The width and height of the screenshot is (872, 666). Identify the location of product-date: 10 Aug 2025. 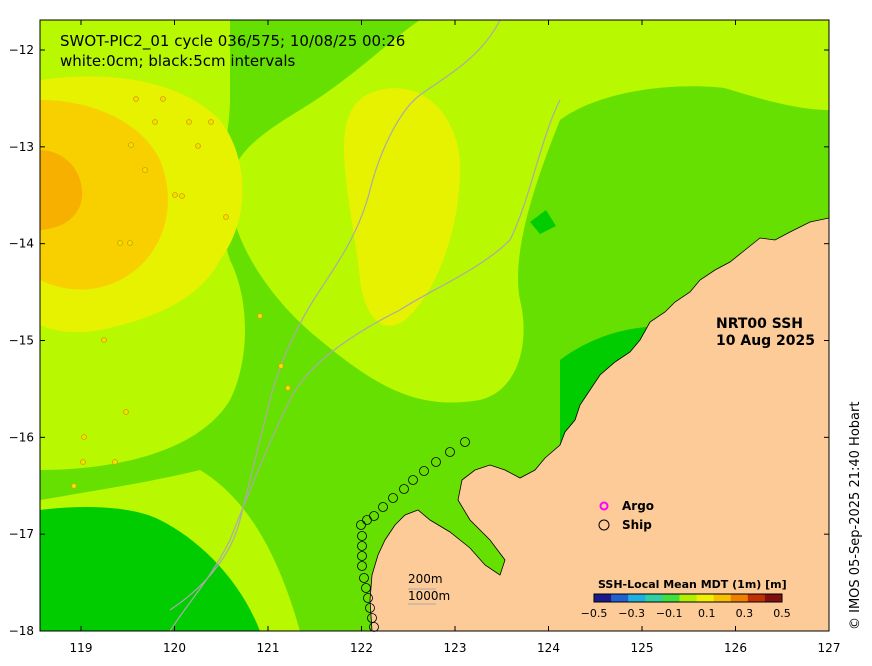
(766, 341).